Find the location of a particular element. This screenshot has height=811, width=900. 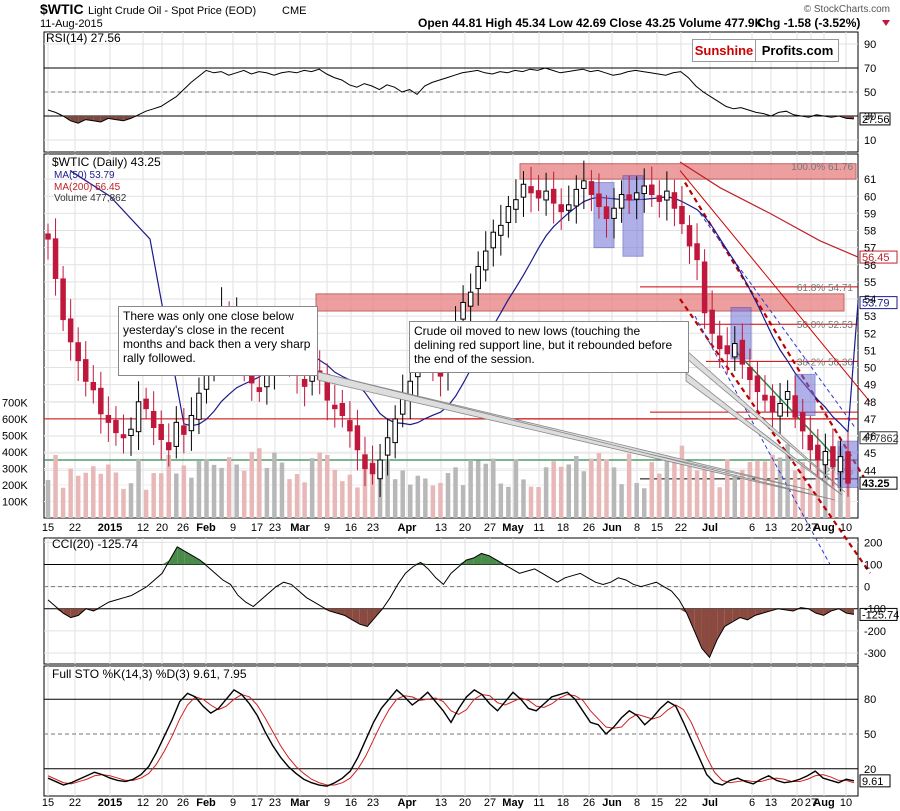

volume-tick-label: 300K is located at coordinates (15, 470).